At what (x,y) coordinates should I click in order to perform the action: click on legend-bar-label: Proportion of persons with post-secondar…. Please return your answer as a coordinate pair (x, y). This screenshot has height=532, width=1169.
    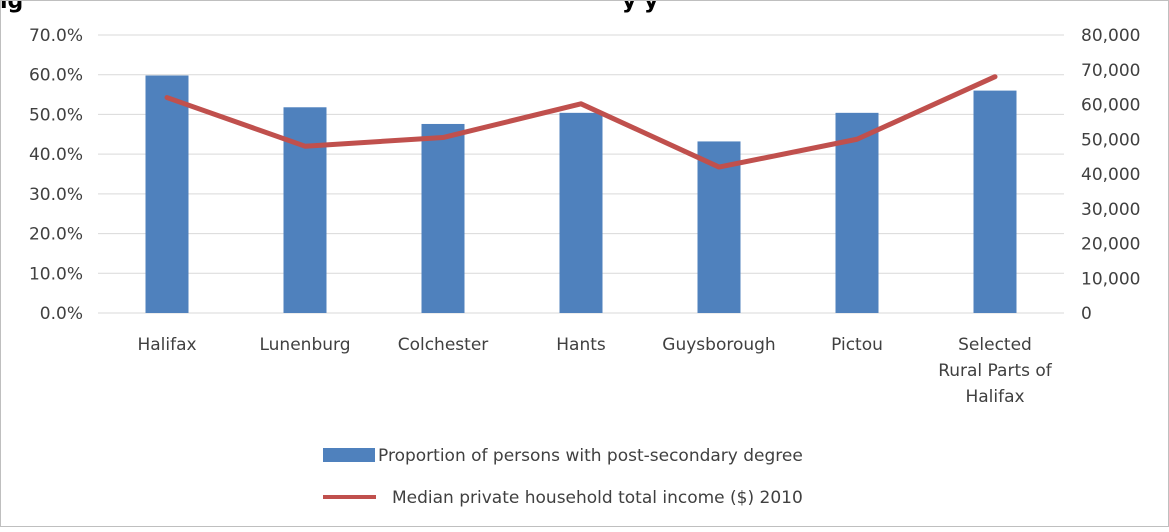
    Looking at the image, I should click on (590, 456).